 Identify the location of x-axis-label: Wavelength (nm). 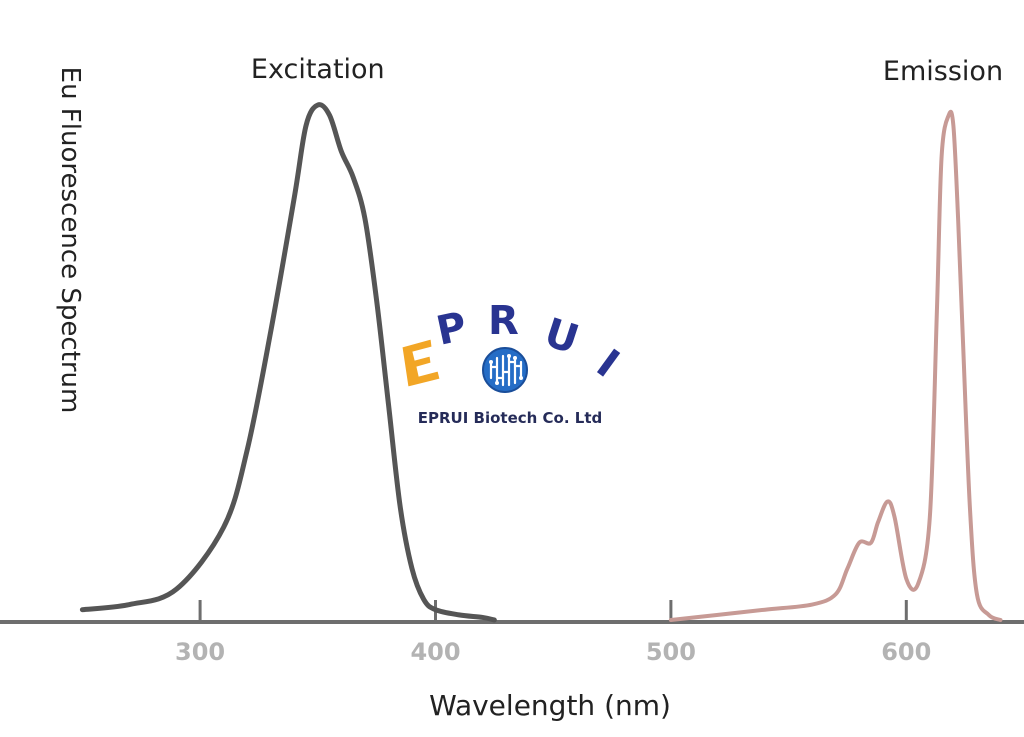
(550, 705).